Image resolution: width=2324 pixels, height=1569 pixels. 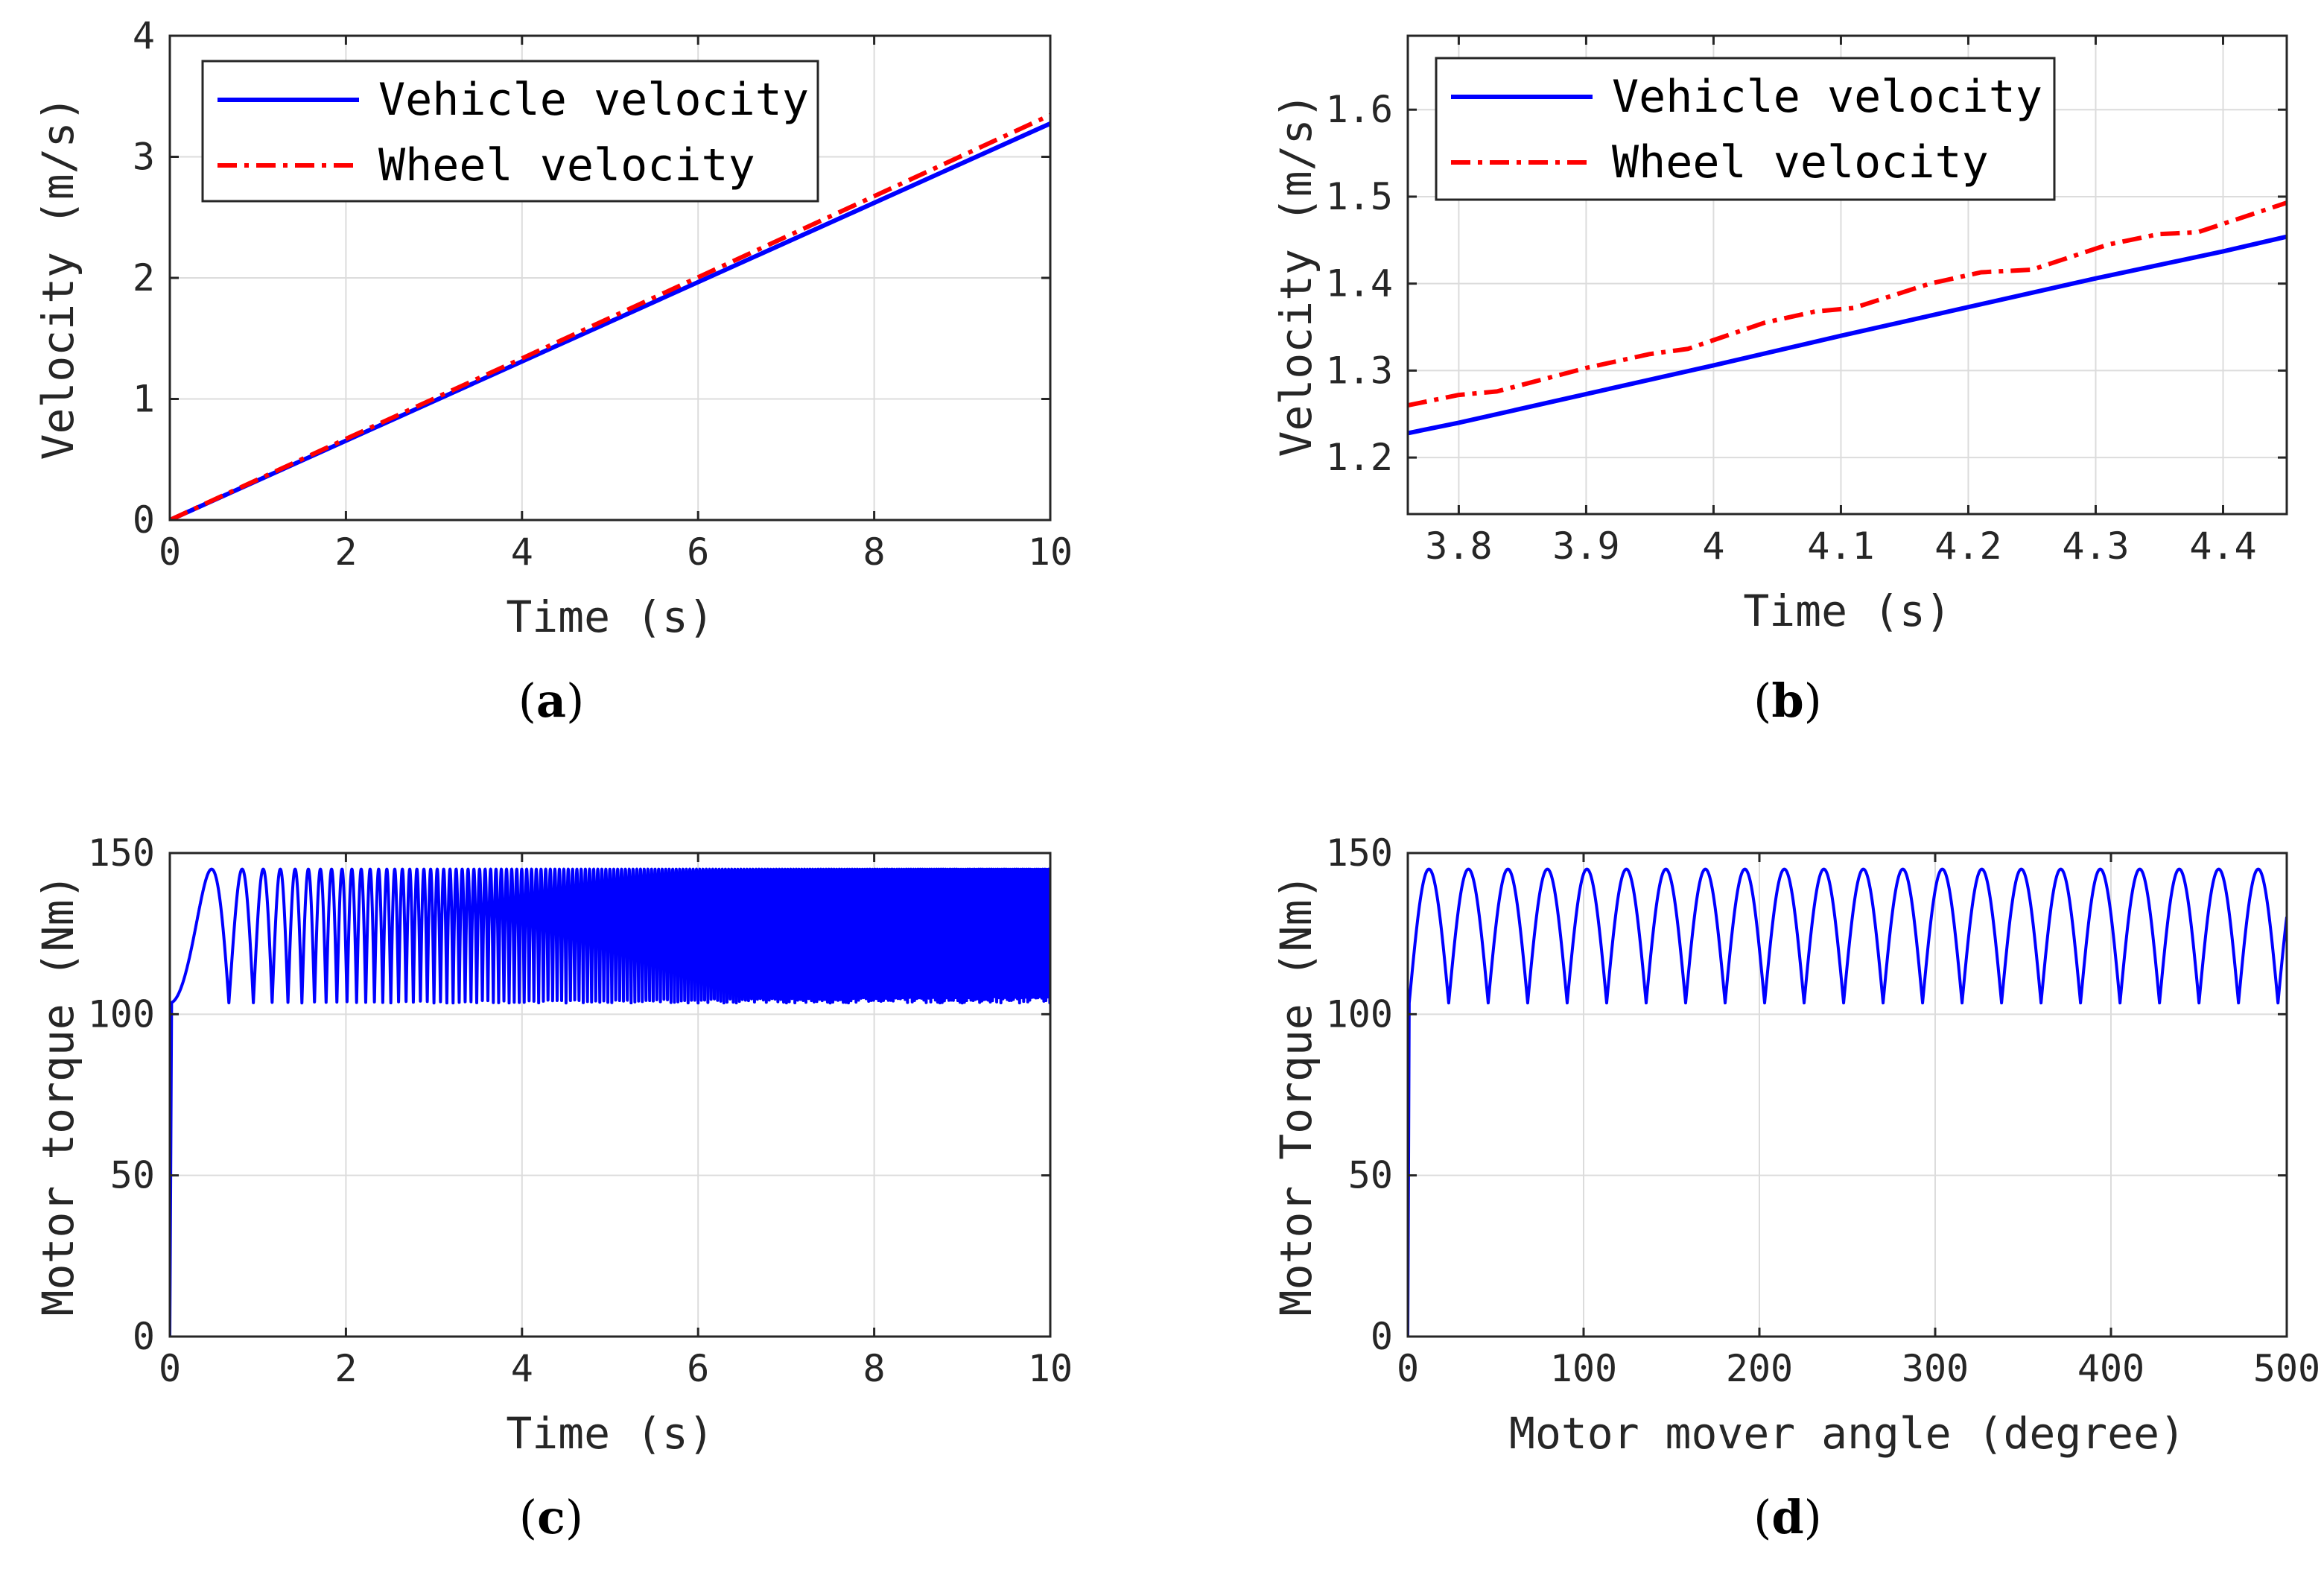 I want to click on caption-letter: b, so click(x=1787, y=701).